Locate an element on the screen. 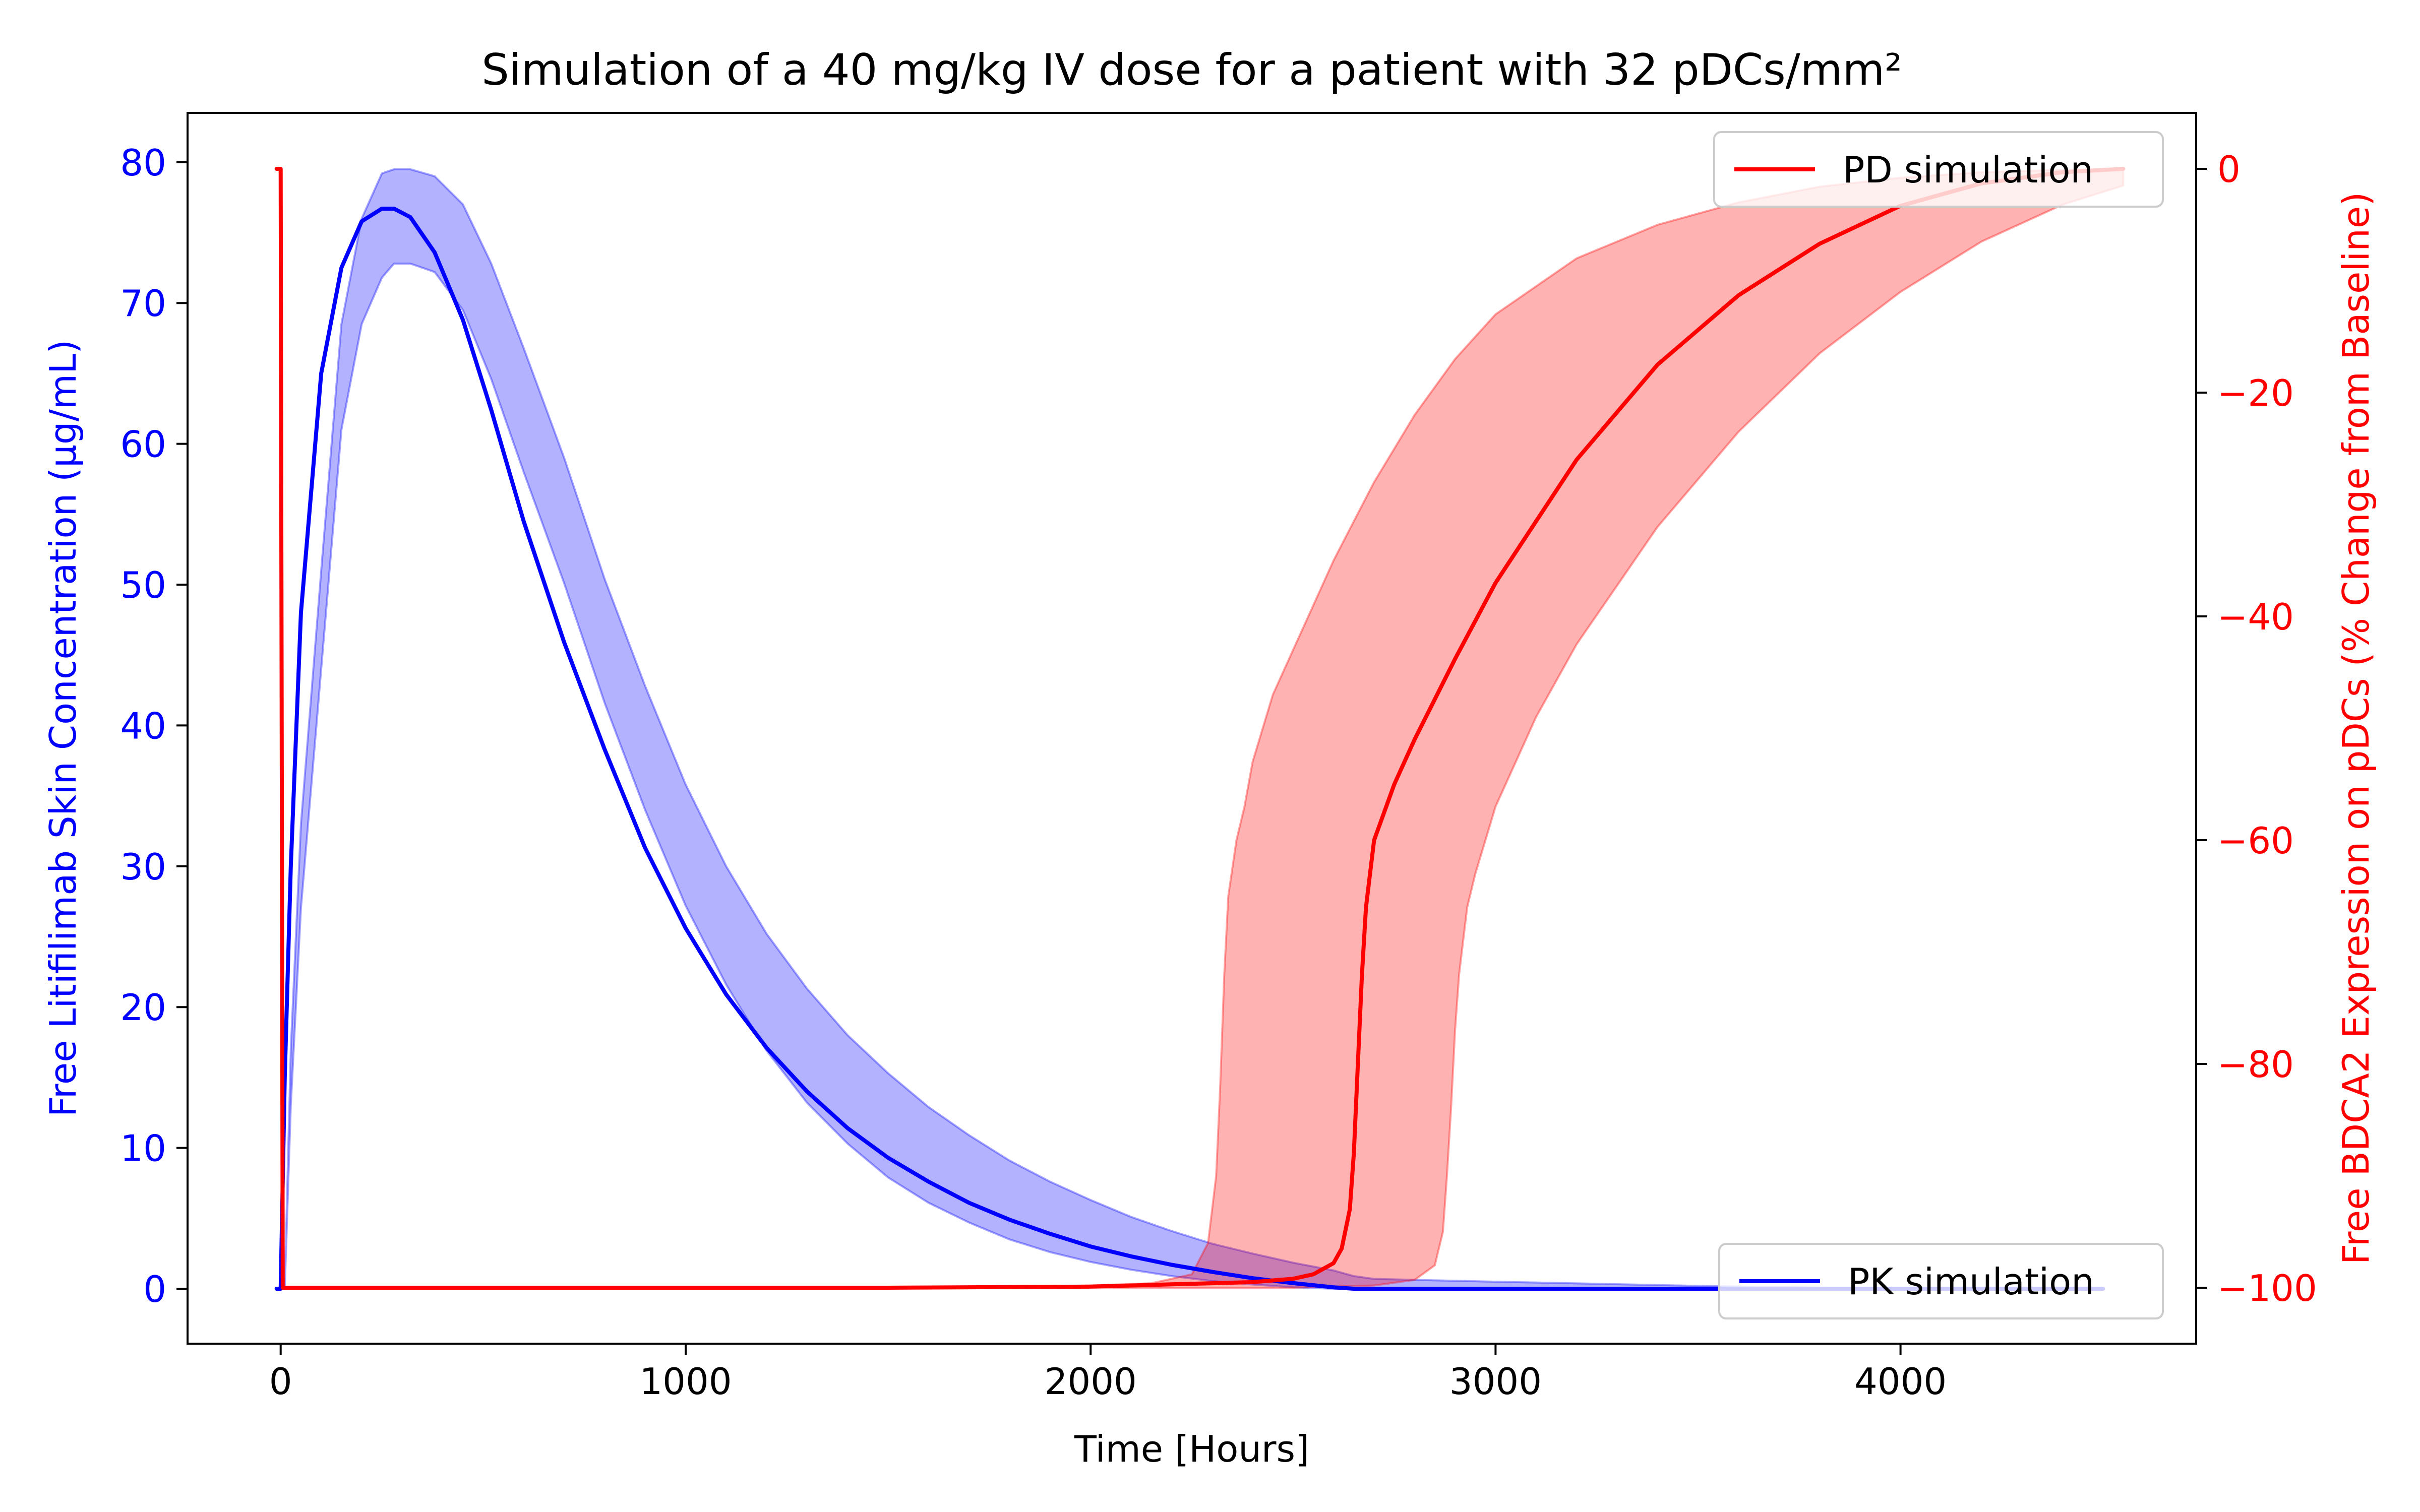 This screenshot has width=2420, height=1512. x-tick-label: 2000 is located at coordinates (1091, 1381).